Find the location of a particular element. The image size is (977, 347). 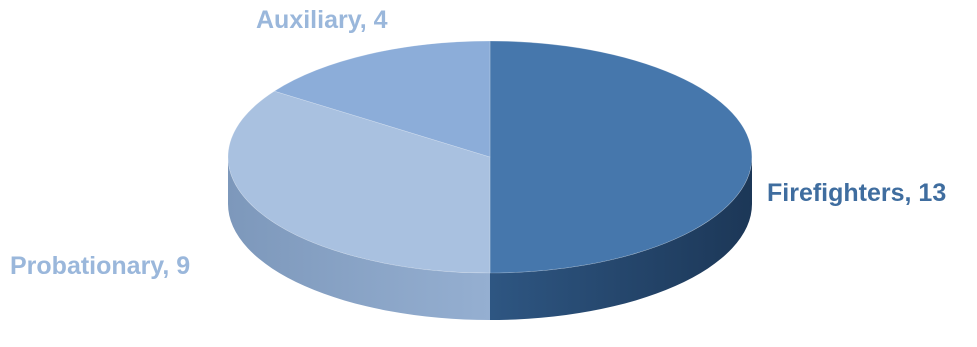

slice-probationary is located at coordinates (359, 182).